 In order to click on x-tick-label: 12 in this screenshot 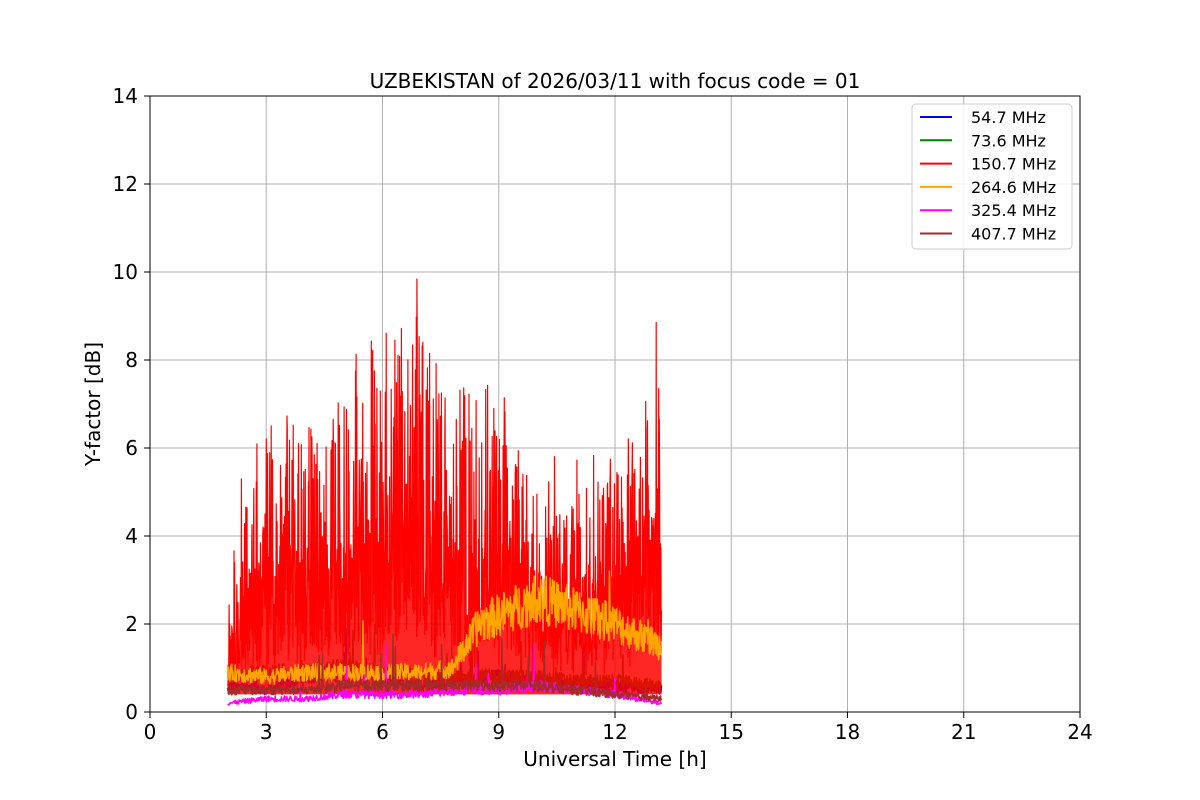, I will do `click(614, 732)`.